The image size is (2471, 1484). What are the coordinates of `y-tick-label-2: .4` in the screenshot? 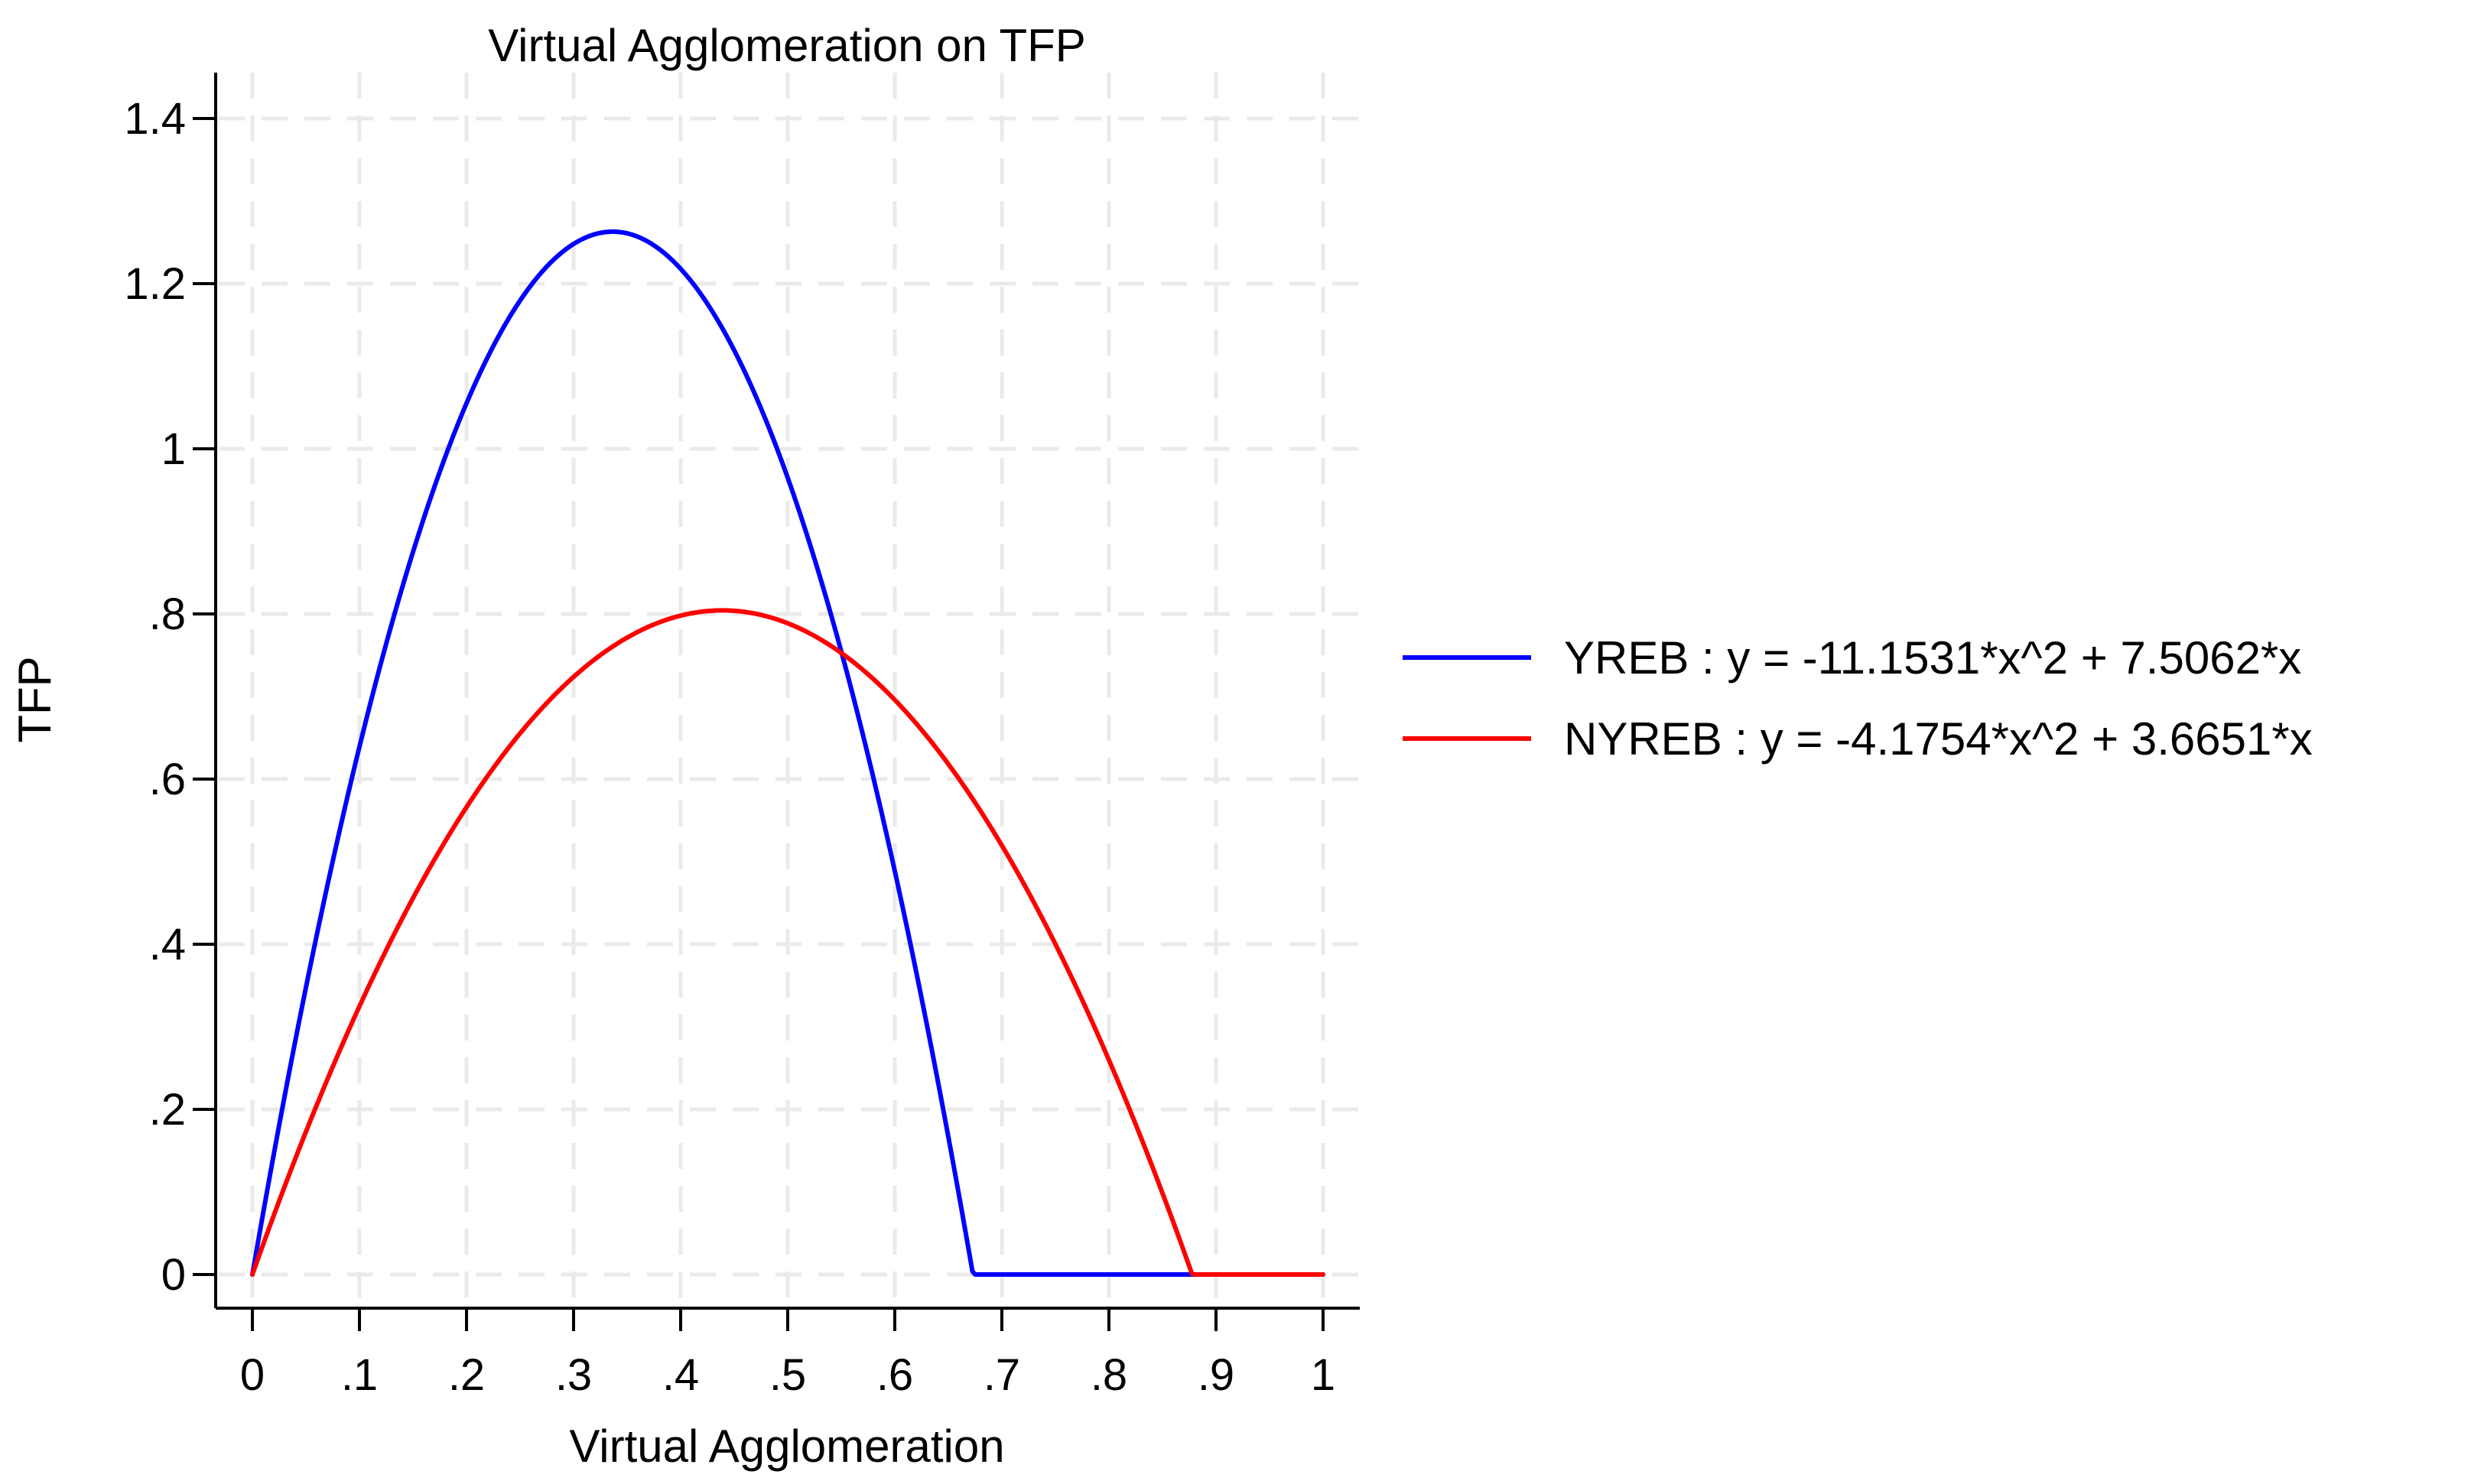 It's located at (167, 944).